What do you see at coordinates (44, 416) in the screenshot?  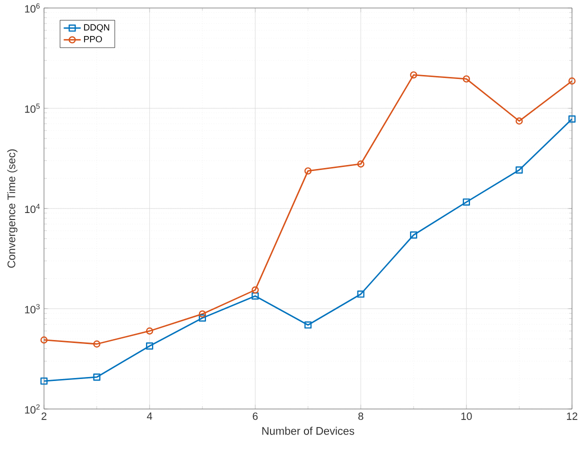 I see `x-tick-label: 2` at bounding box center [44, 416].